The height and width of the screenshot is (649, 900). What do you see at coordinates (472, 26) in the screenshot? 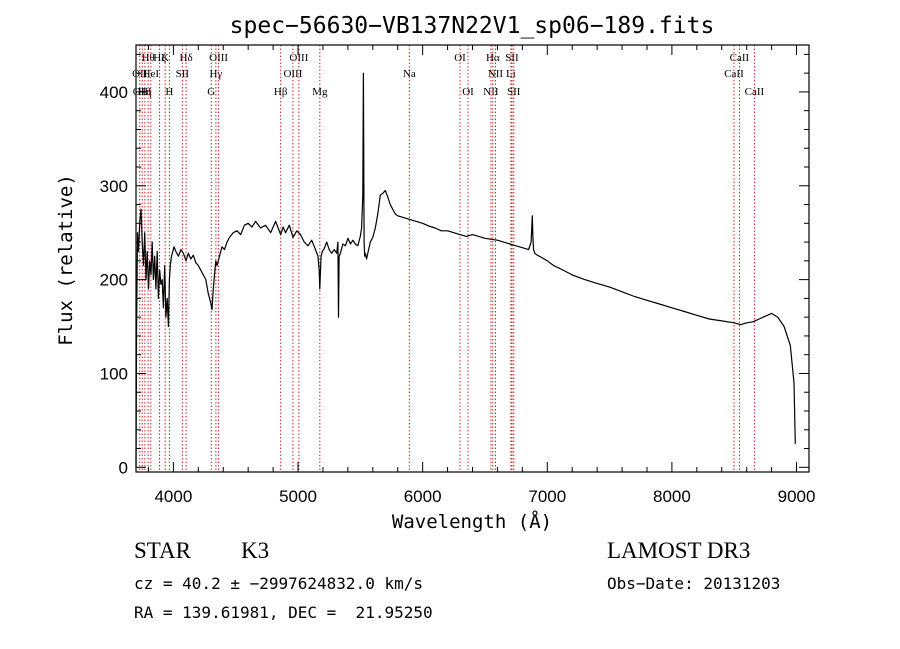
I see `chart-title: spec−56630−VB137N22V1_sp06−189.fits` at bounding box center [472, 26].